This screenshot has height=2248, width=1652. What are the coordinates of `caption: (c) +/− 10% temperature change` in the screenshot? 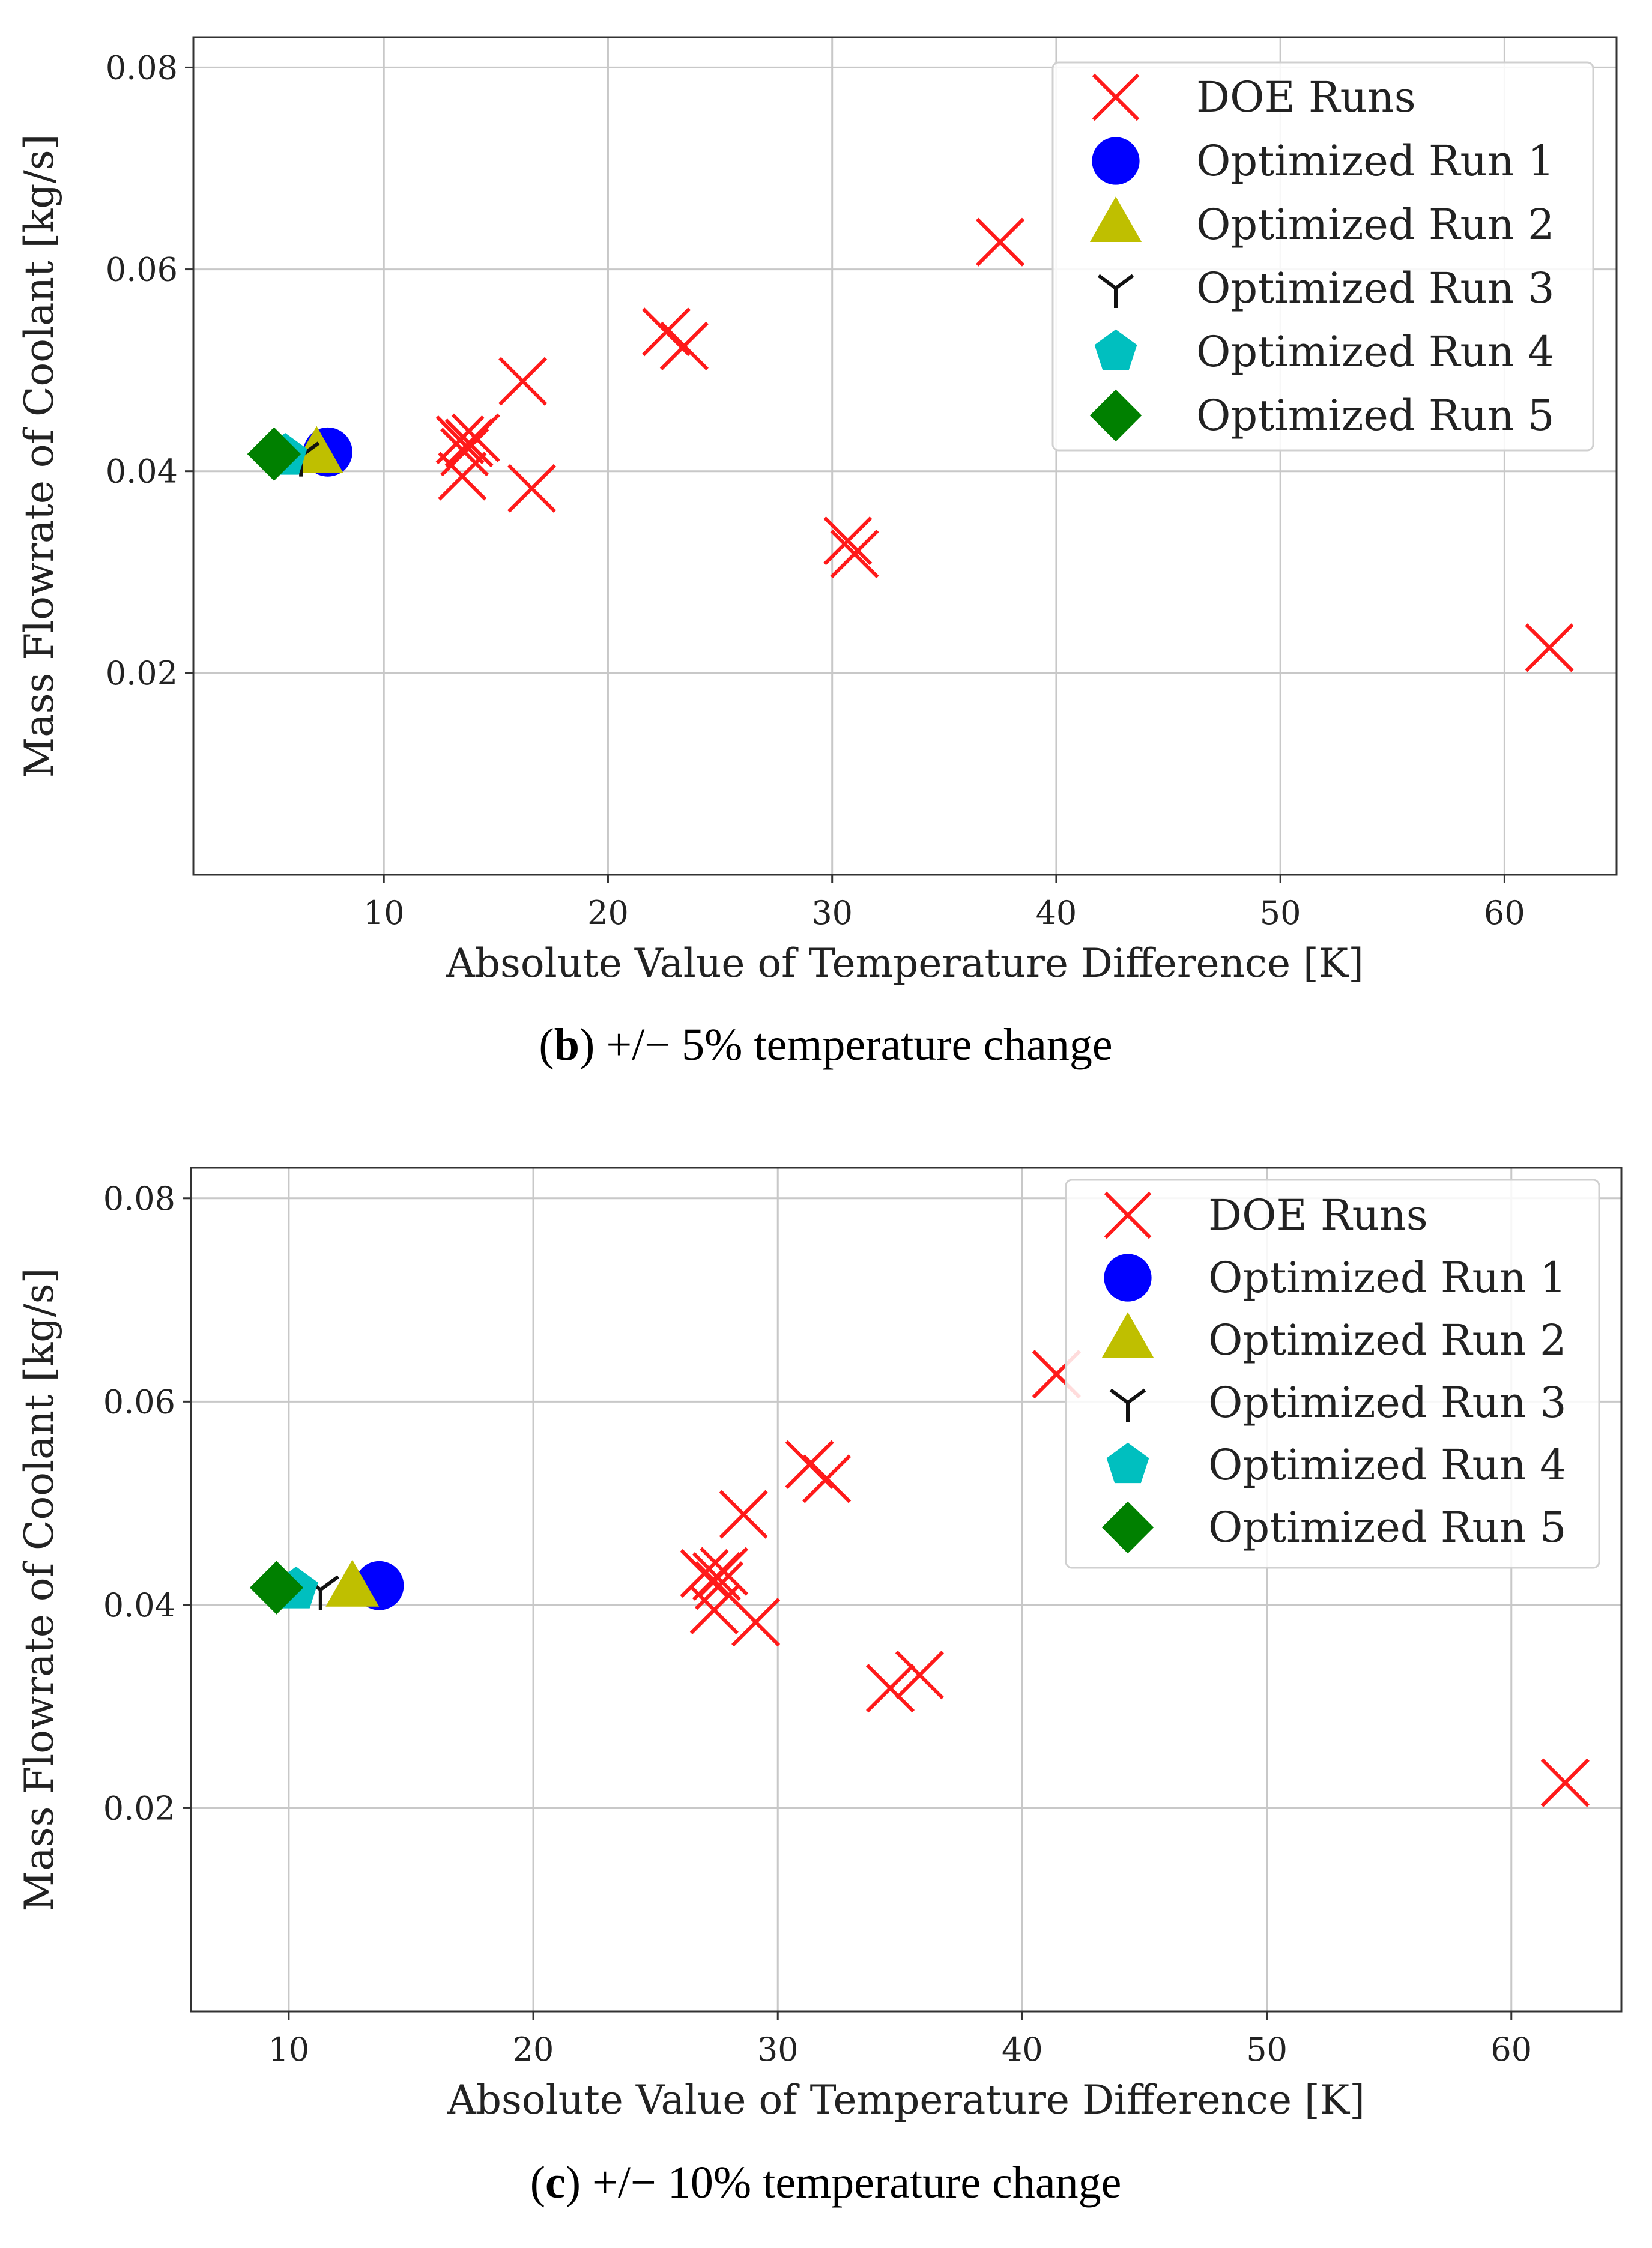 It's located at (826, 2182).